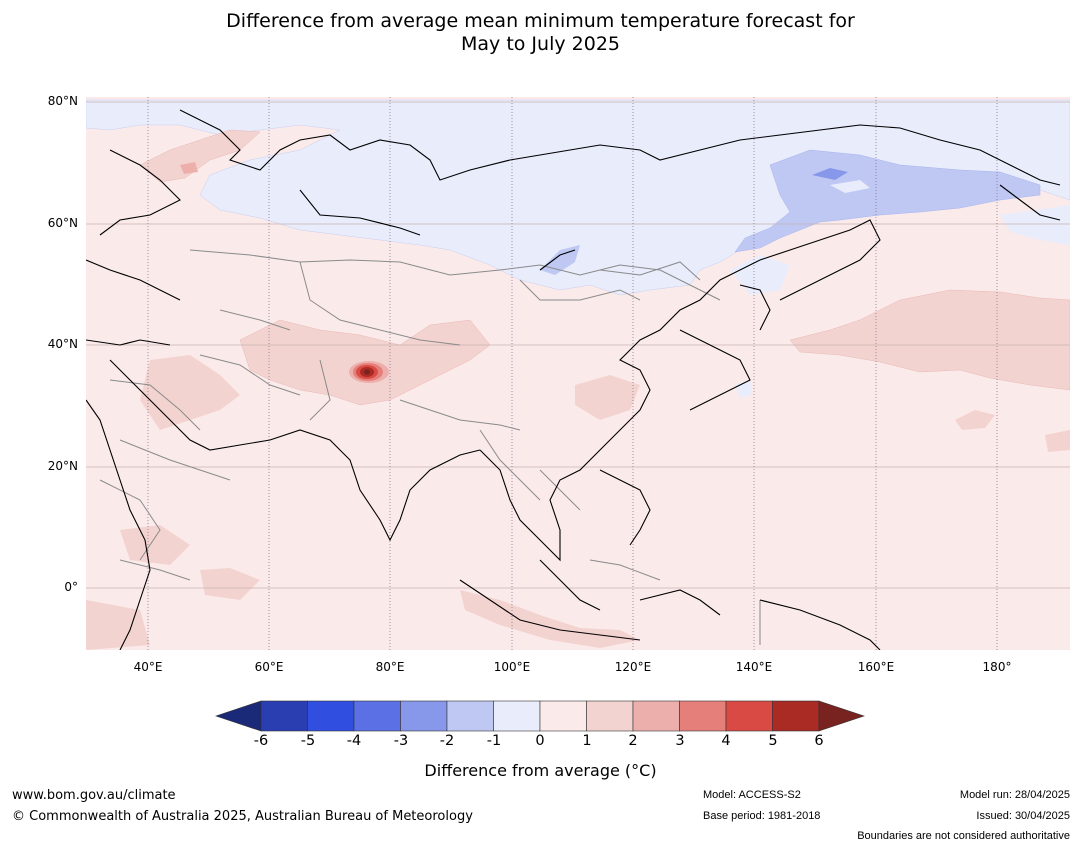 This screenshot has width=1081, height=850. What do you see at coordinates (261, 741) in the screenshot?
I see `colorbar-tick: -6` at bounding box center [261, 741].